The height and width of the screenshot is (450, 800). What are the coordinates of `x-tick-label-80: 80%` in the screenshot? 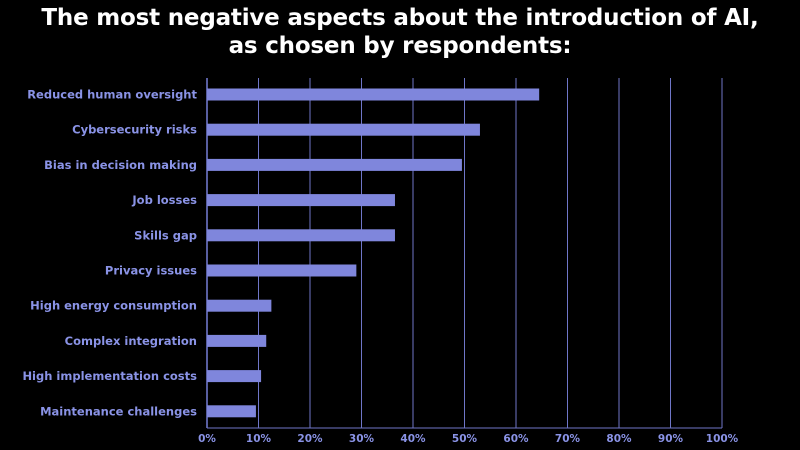 It's located at (619, 439).